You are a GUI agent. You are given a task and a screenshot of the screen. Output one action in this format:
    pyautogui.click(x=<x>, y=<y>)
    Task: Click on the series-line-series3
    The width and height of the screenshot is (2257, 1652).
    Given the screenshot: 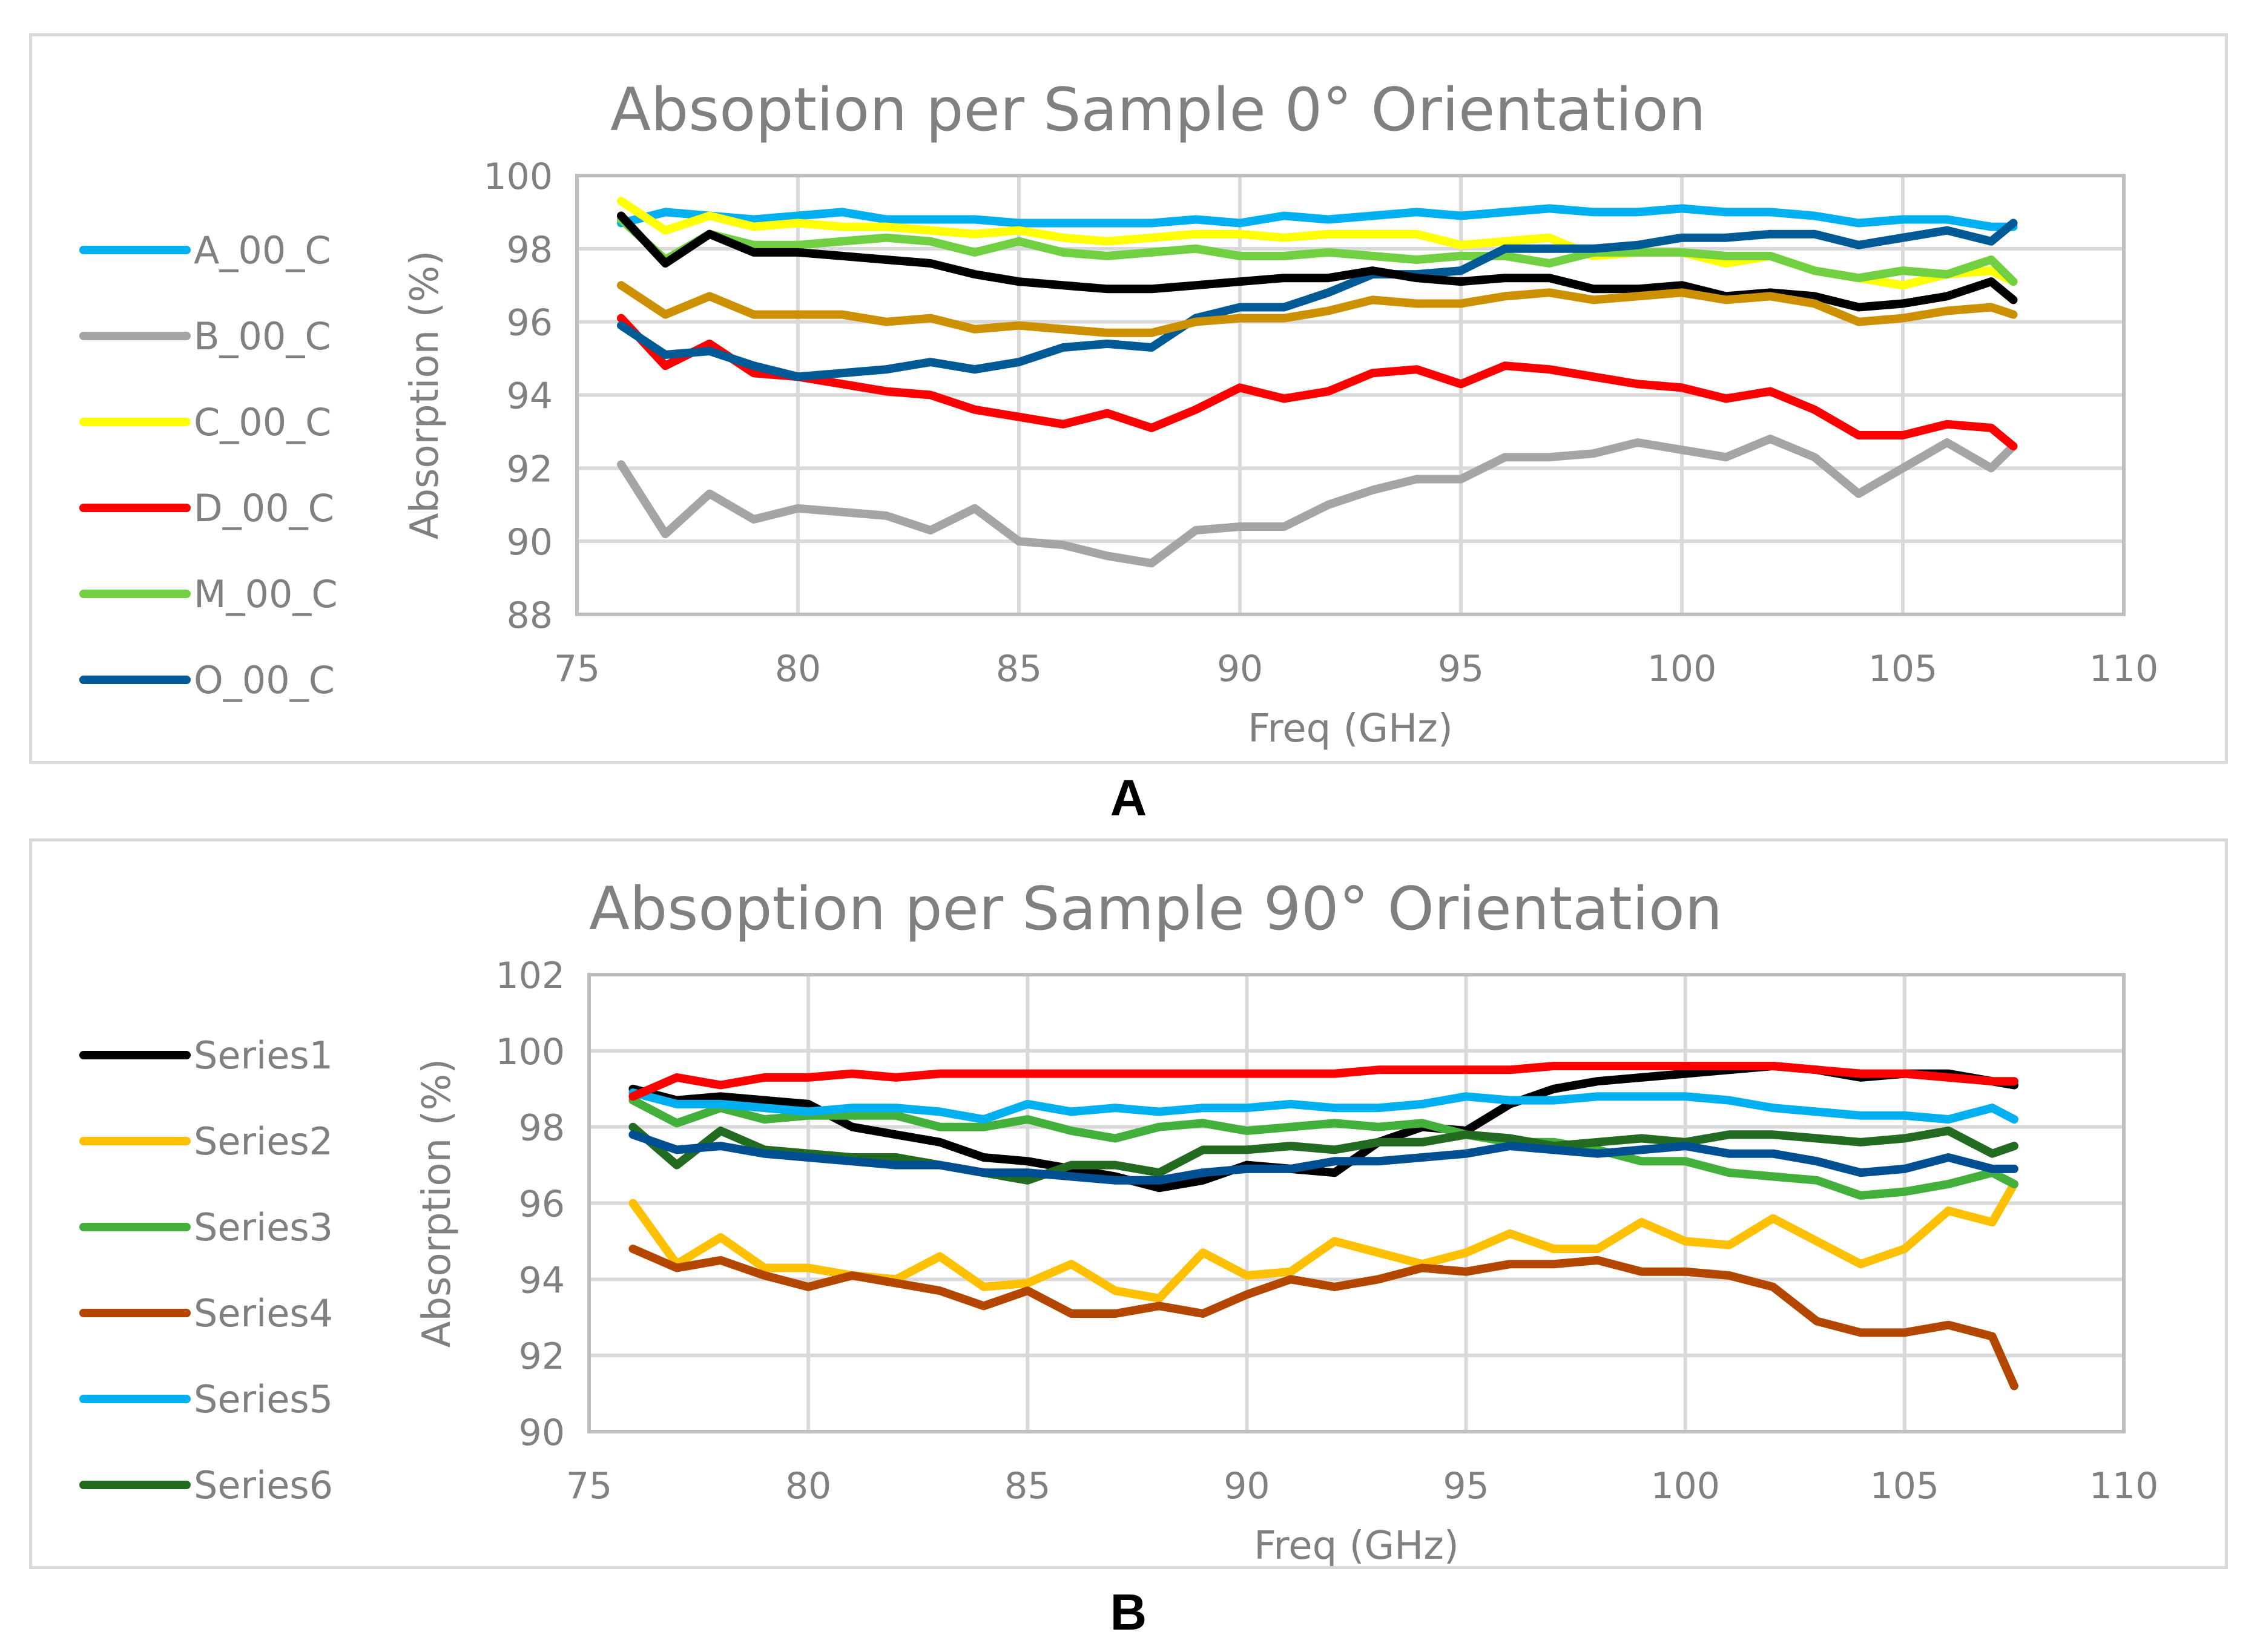 What is the action you would take?
    pyautogui.click(x=1323, y=1148)
    